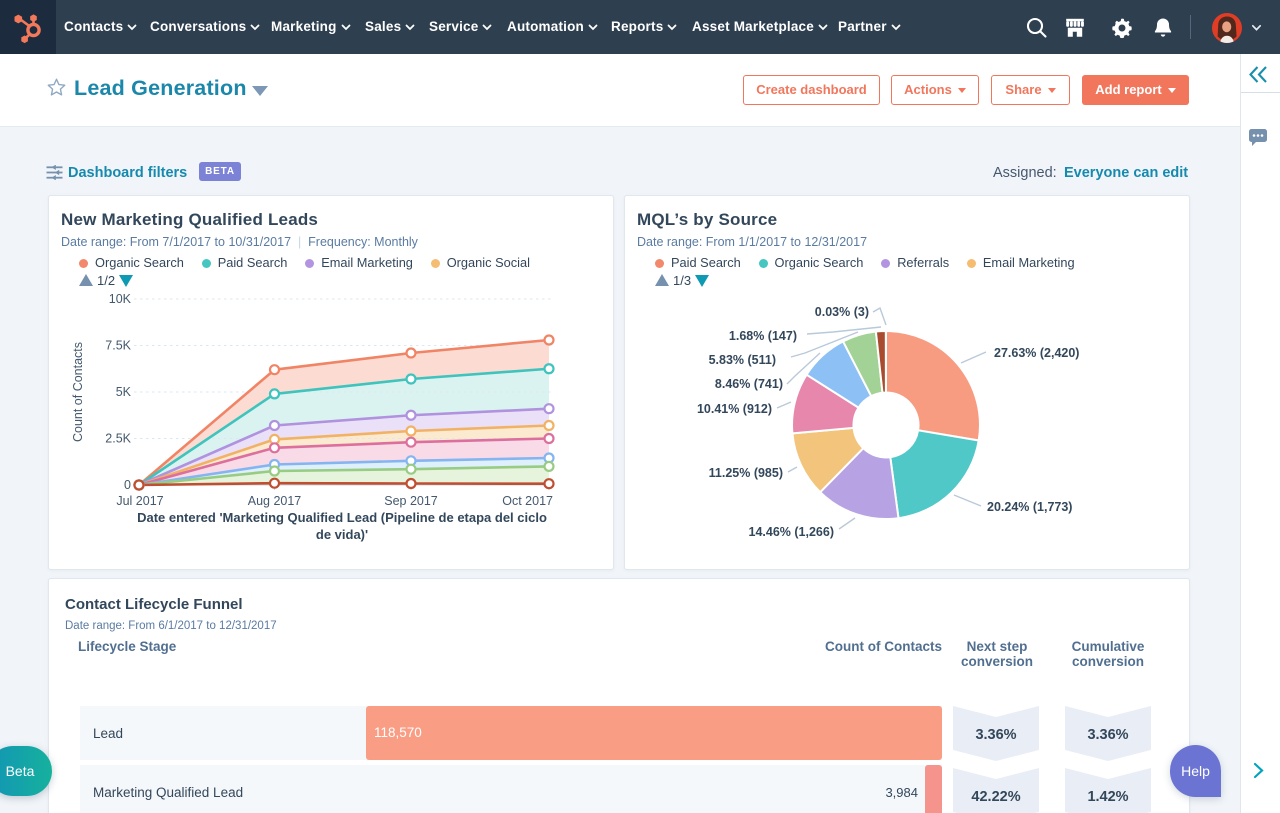 Image resolution: width=1280 pixels, height=813 pixels. I want to click on svg-text: 27.63% (2,420), so click(1036, 353).